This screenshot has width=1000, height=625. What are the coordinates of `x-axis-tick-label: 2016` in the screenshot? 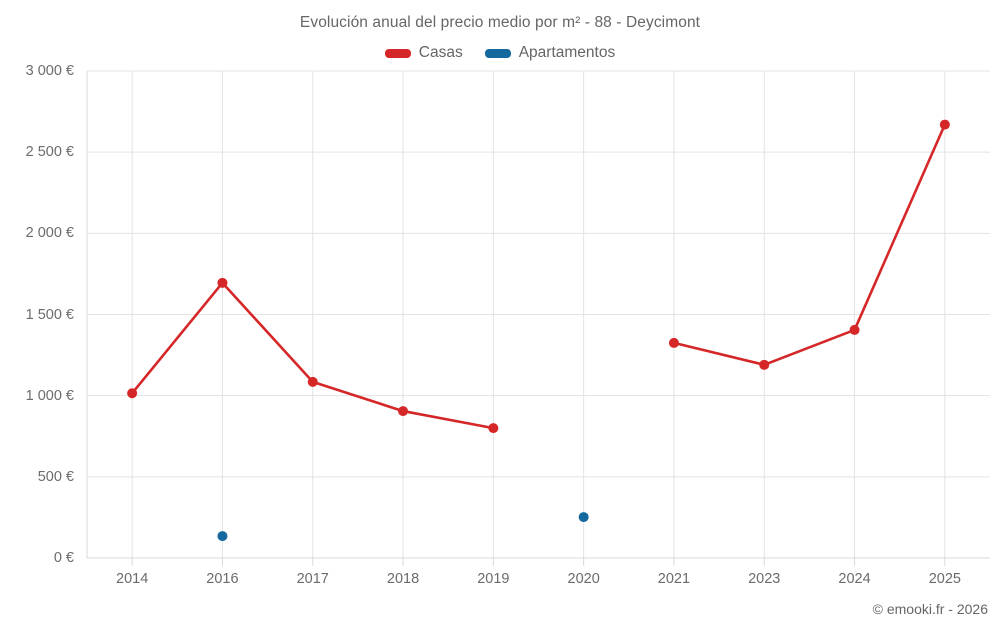 It's located at (222, 579).